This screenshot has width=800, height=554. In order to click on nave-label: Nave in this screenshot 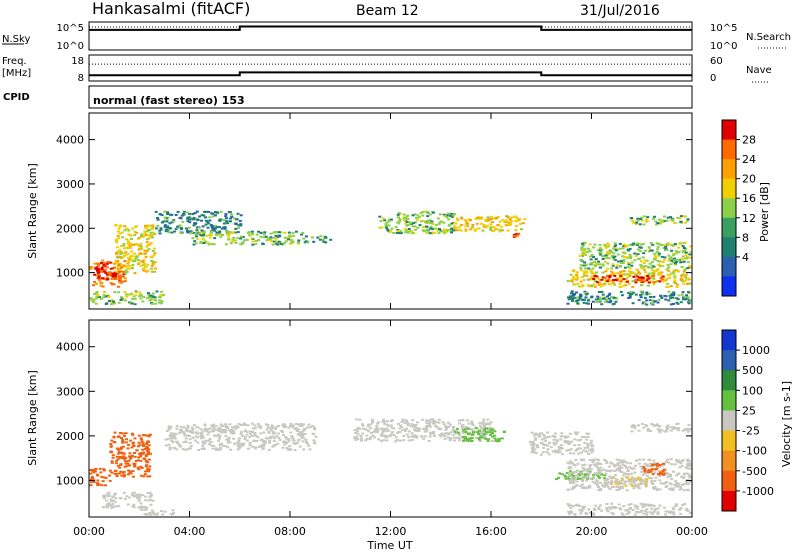, I will do `click(759, 70)`.